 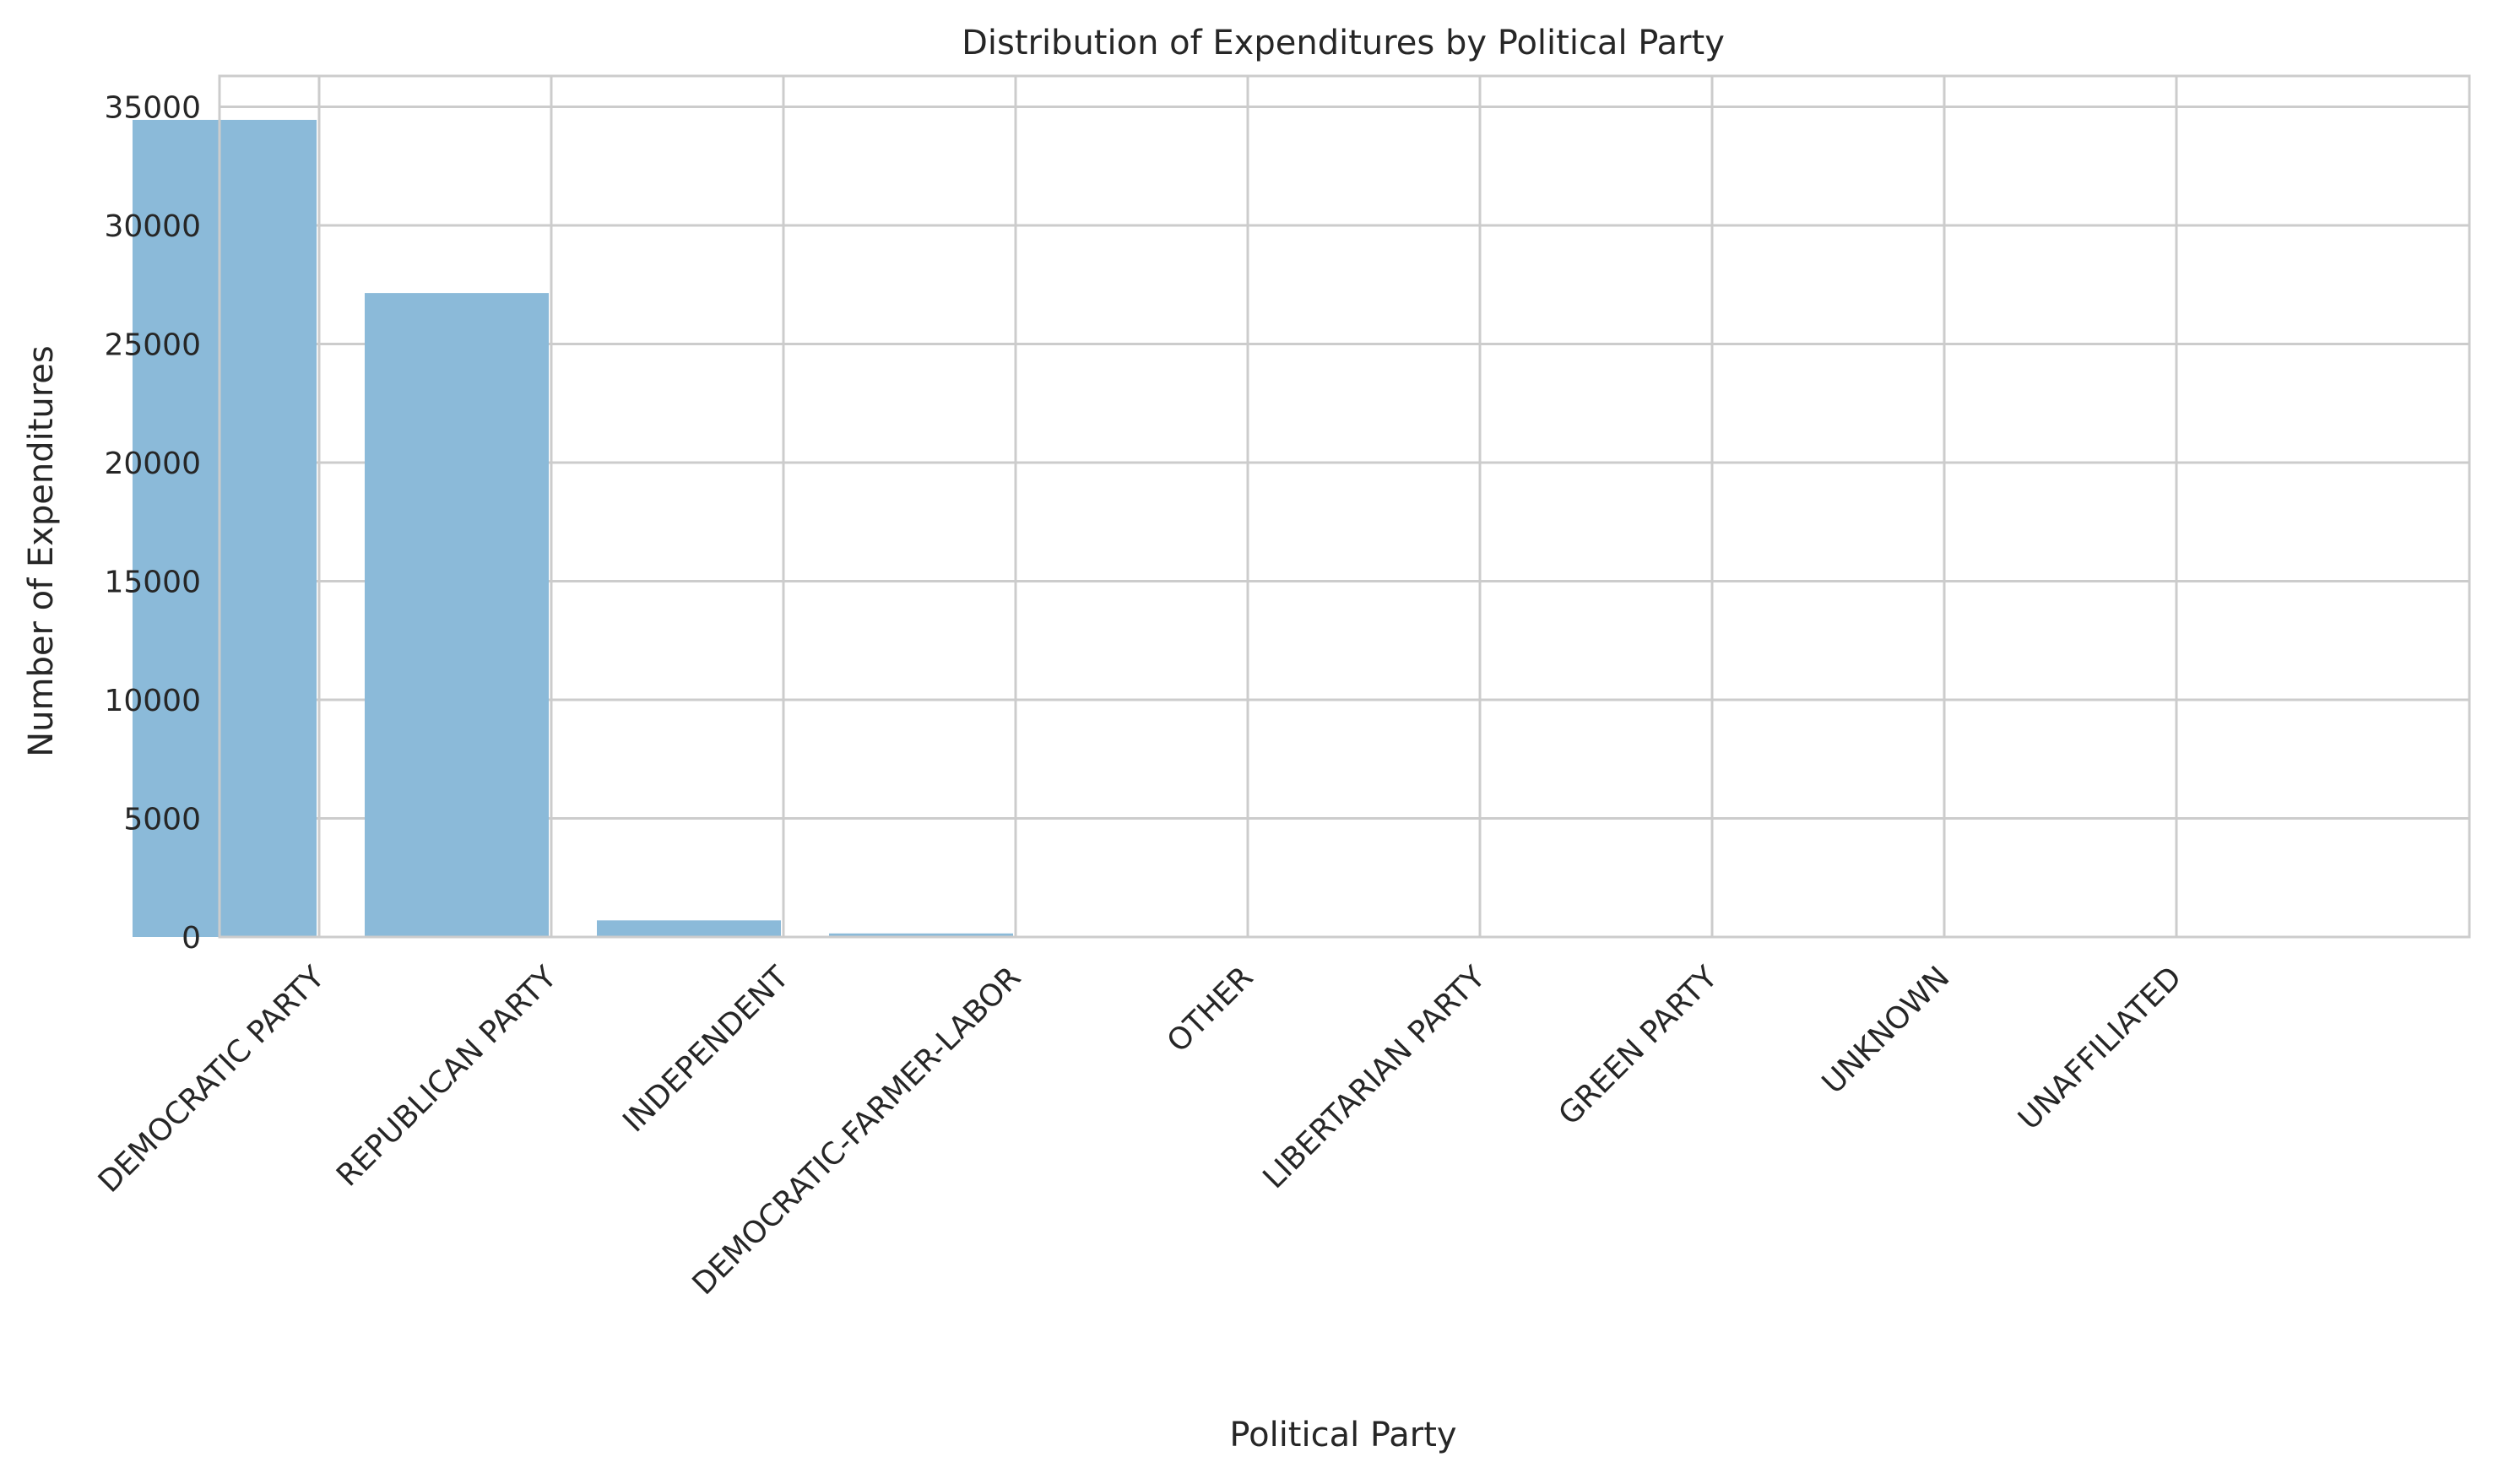 I want to click on y-axis-label: Number of Expenditures, so click(x=41, y=551).